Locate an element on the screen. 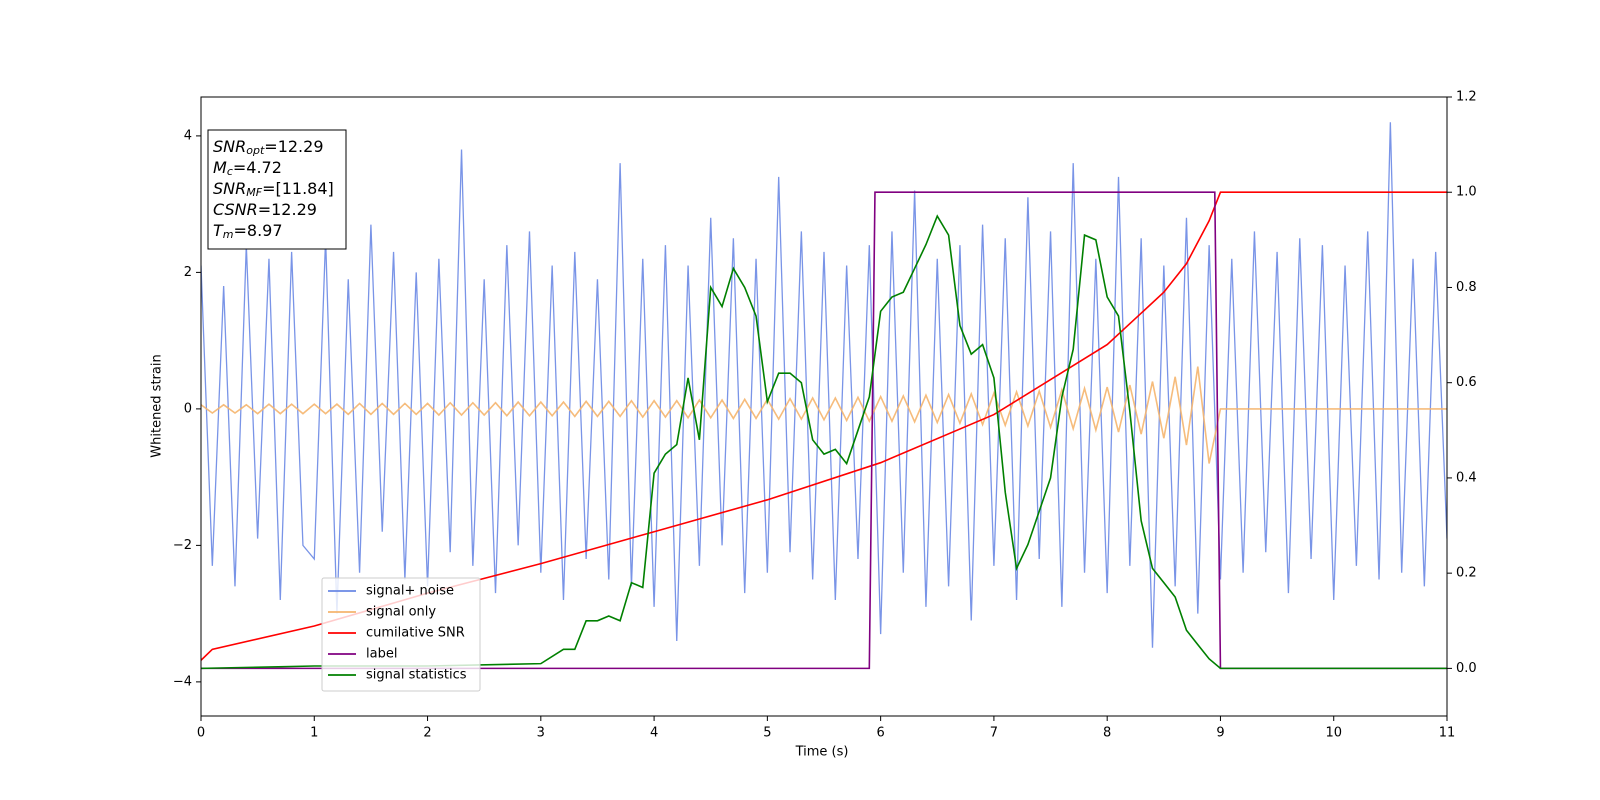 The width and height of the screenshot is (1600, 800). annotation-text: =8.97 is located at coordinates (258, 230).